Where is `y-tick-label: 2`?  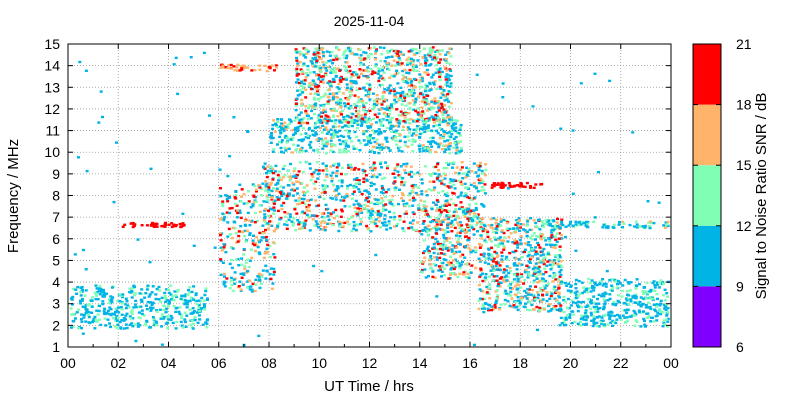
y-tick-label: 2 is located at coordinates (56, 325).